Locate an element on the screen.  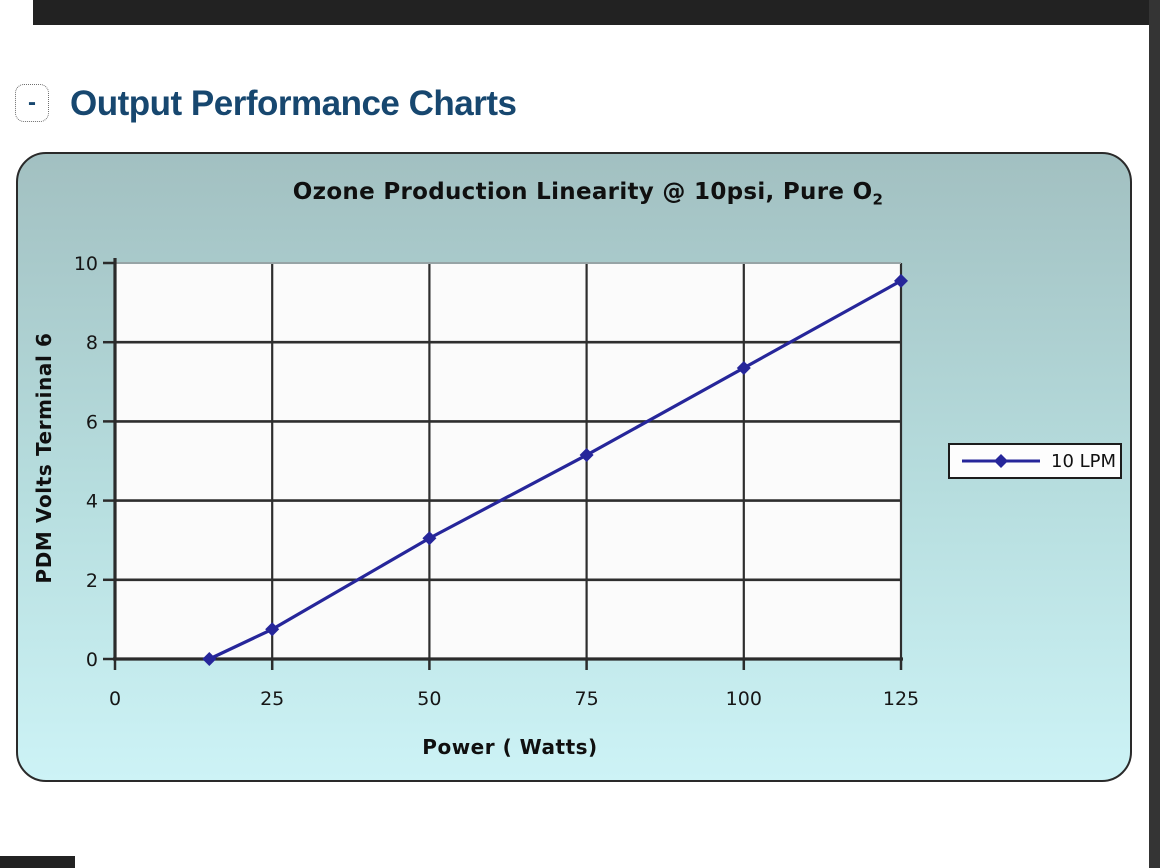
legend-box: 10 LPM is located at coordinates (1035, 461).